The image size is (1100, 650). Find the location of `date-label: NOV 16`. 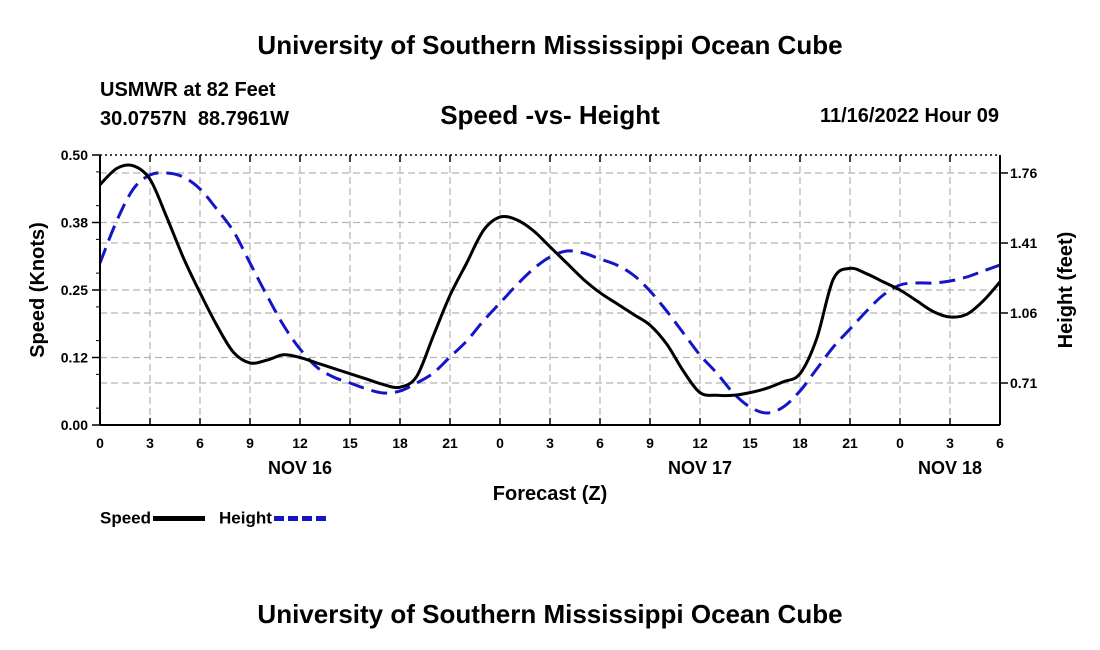

date-label: NOV 16 is located at coordinates (300, 468).